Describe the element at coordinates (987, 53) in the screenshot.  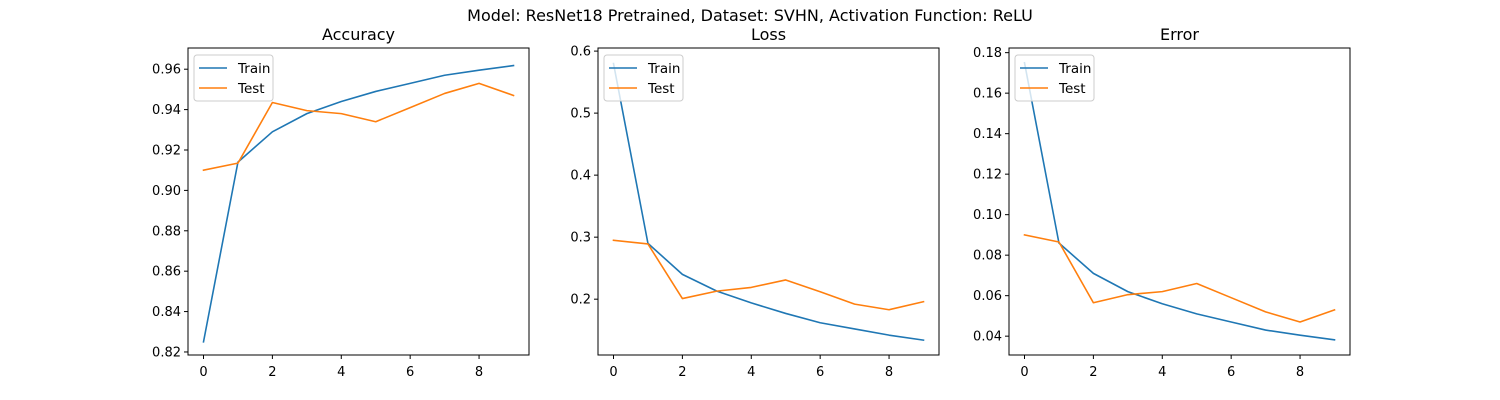
I see `y-tick-label: 0.18` at that location.